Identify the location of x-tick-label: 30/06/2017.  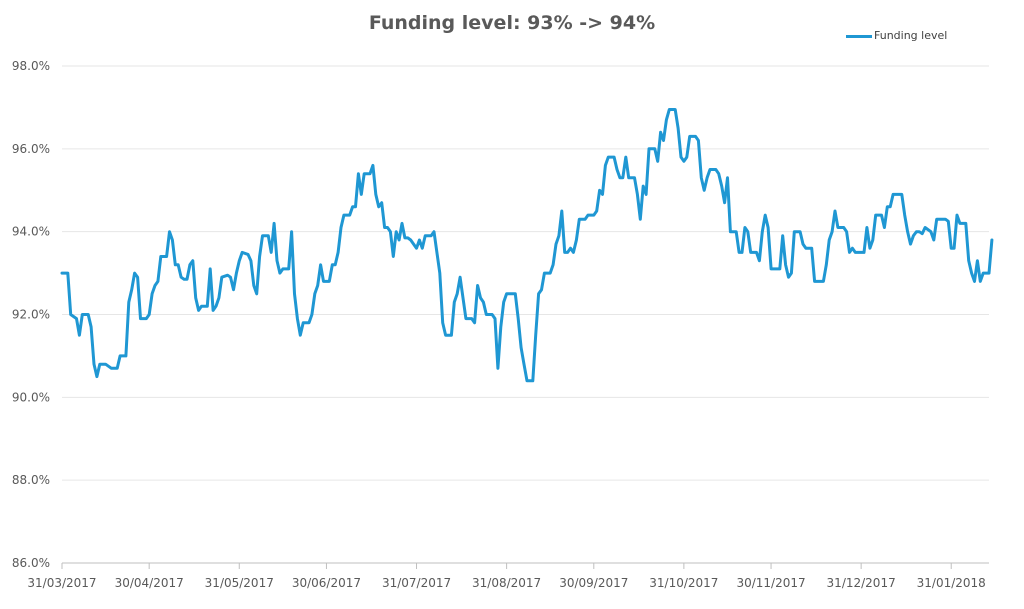
(326, 583).